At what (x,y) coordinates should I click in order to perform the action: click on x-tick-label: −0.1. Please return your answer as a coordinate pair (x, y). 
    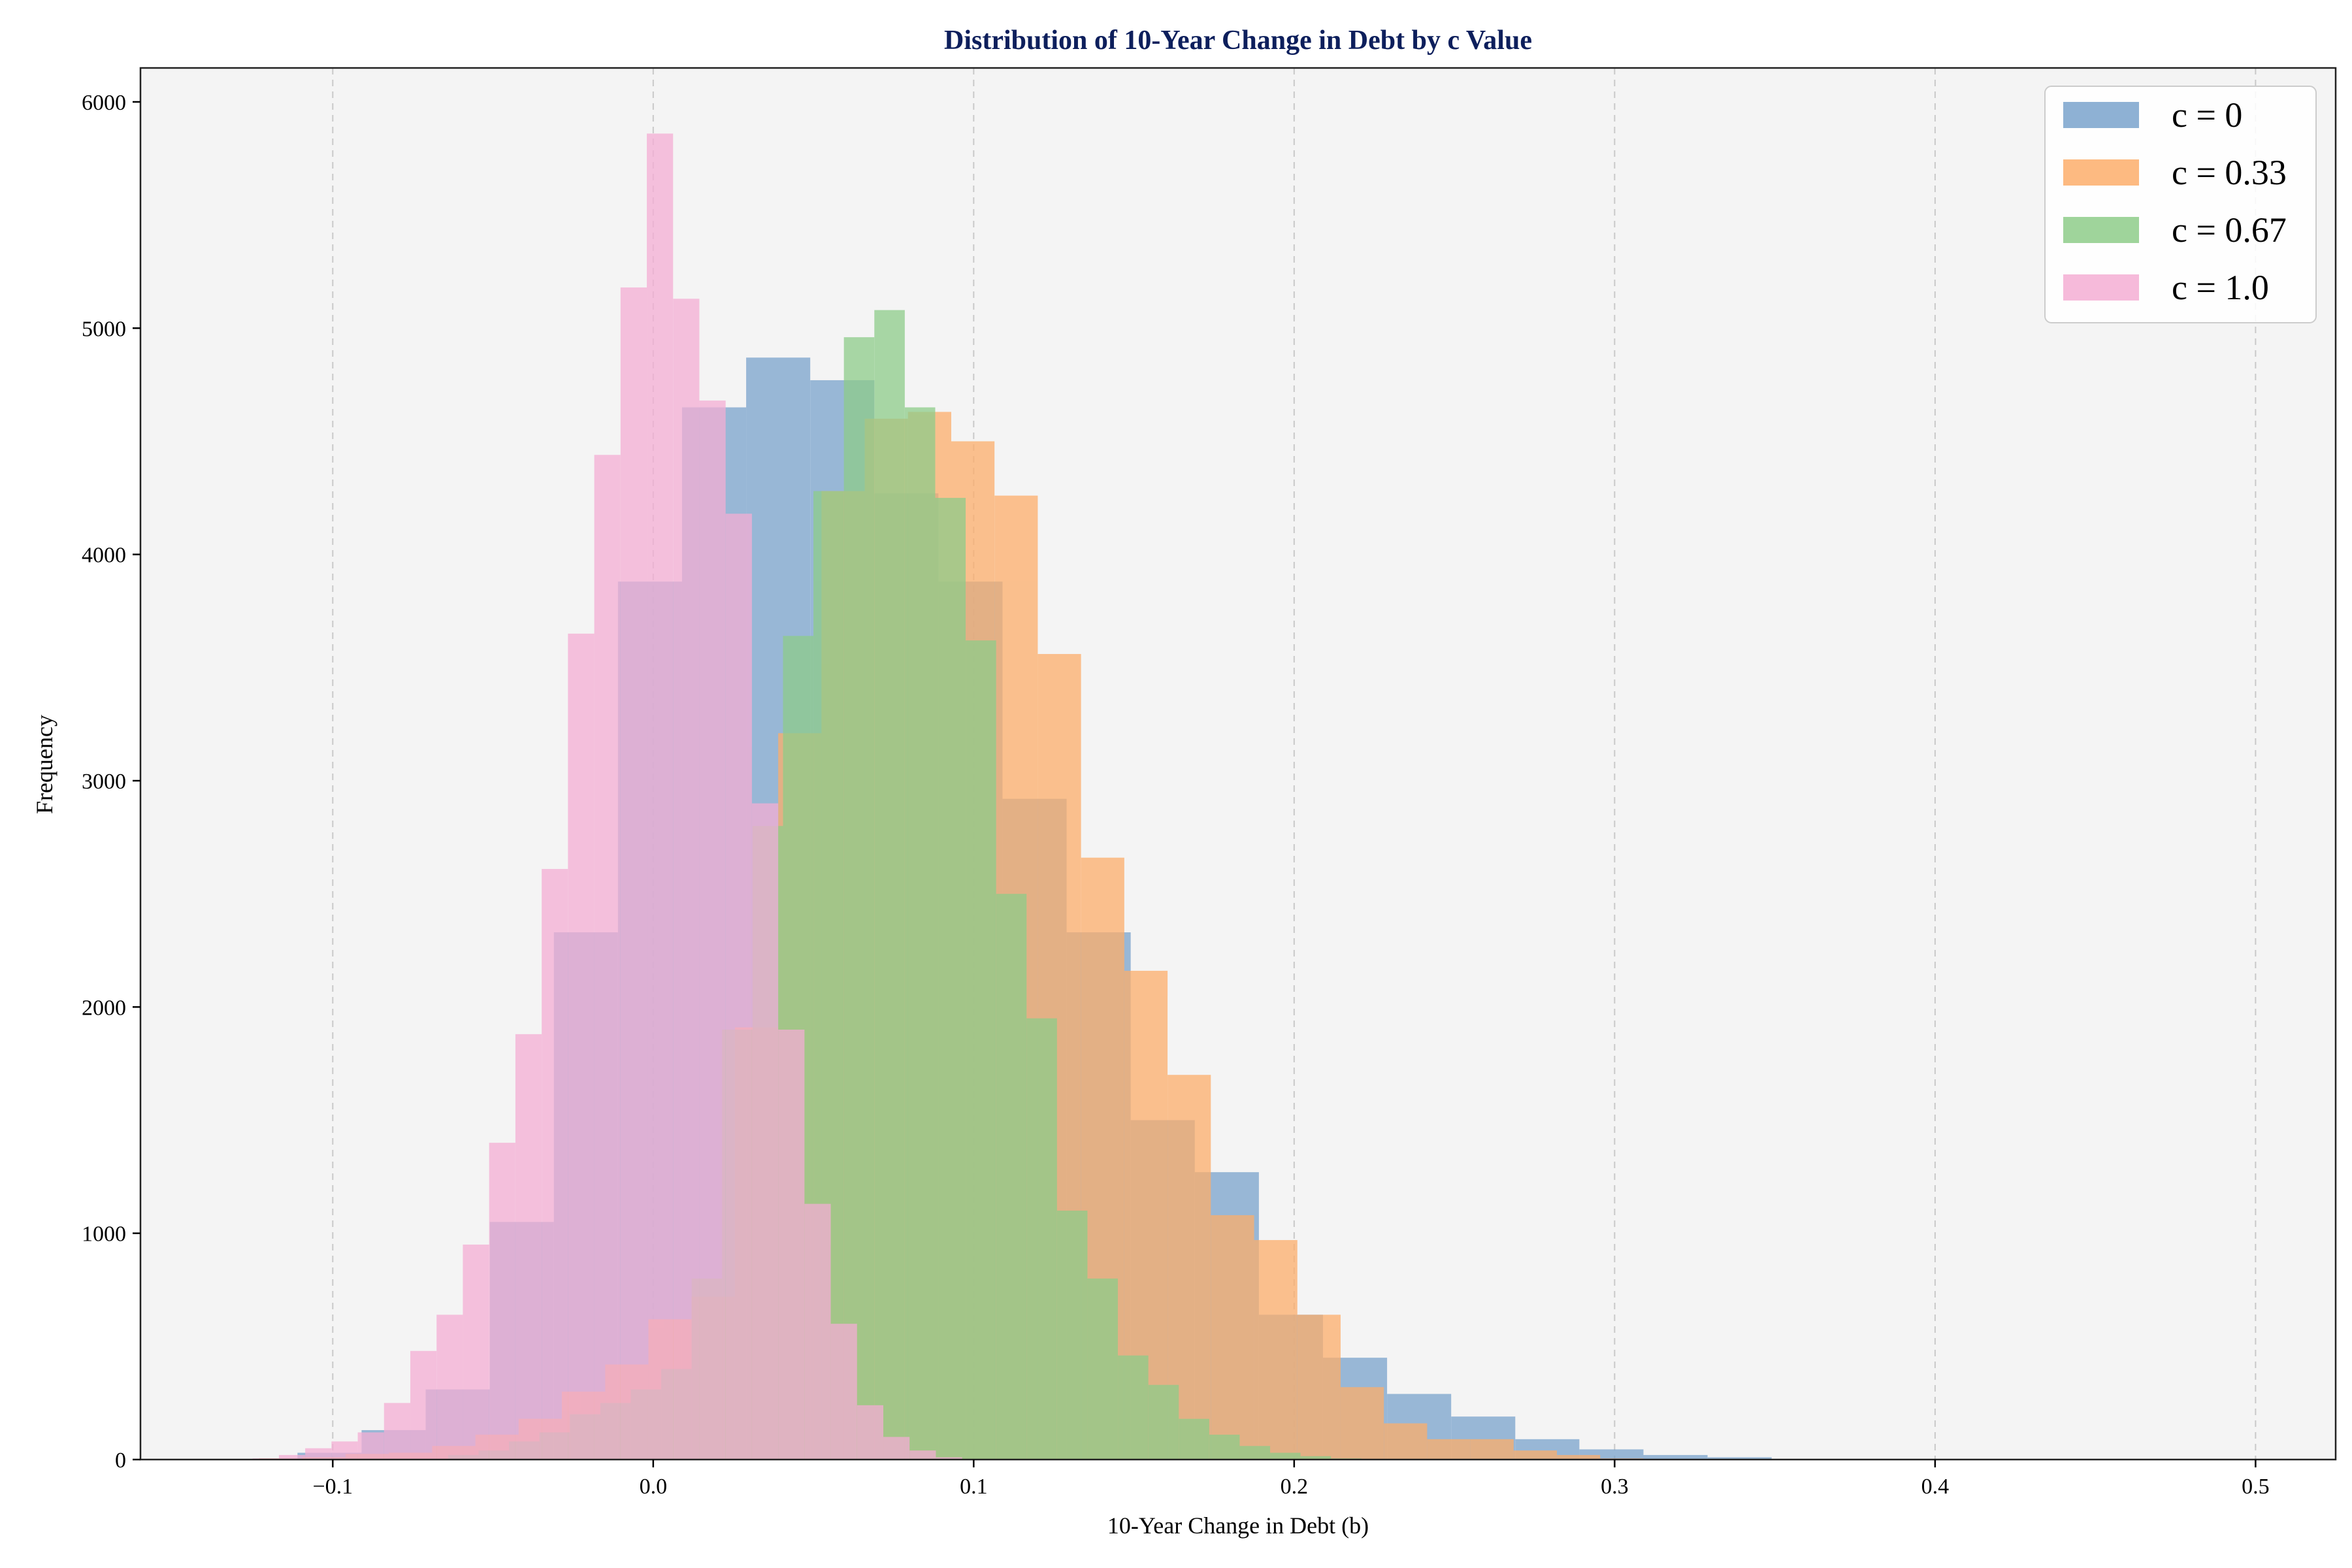
    Looking at the image, I should click on (332, 1487).